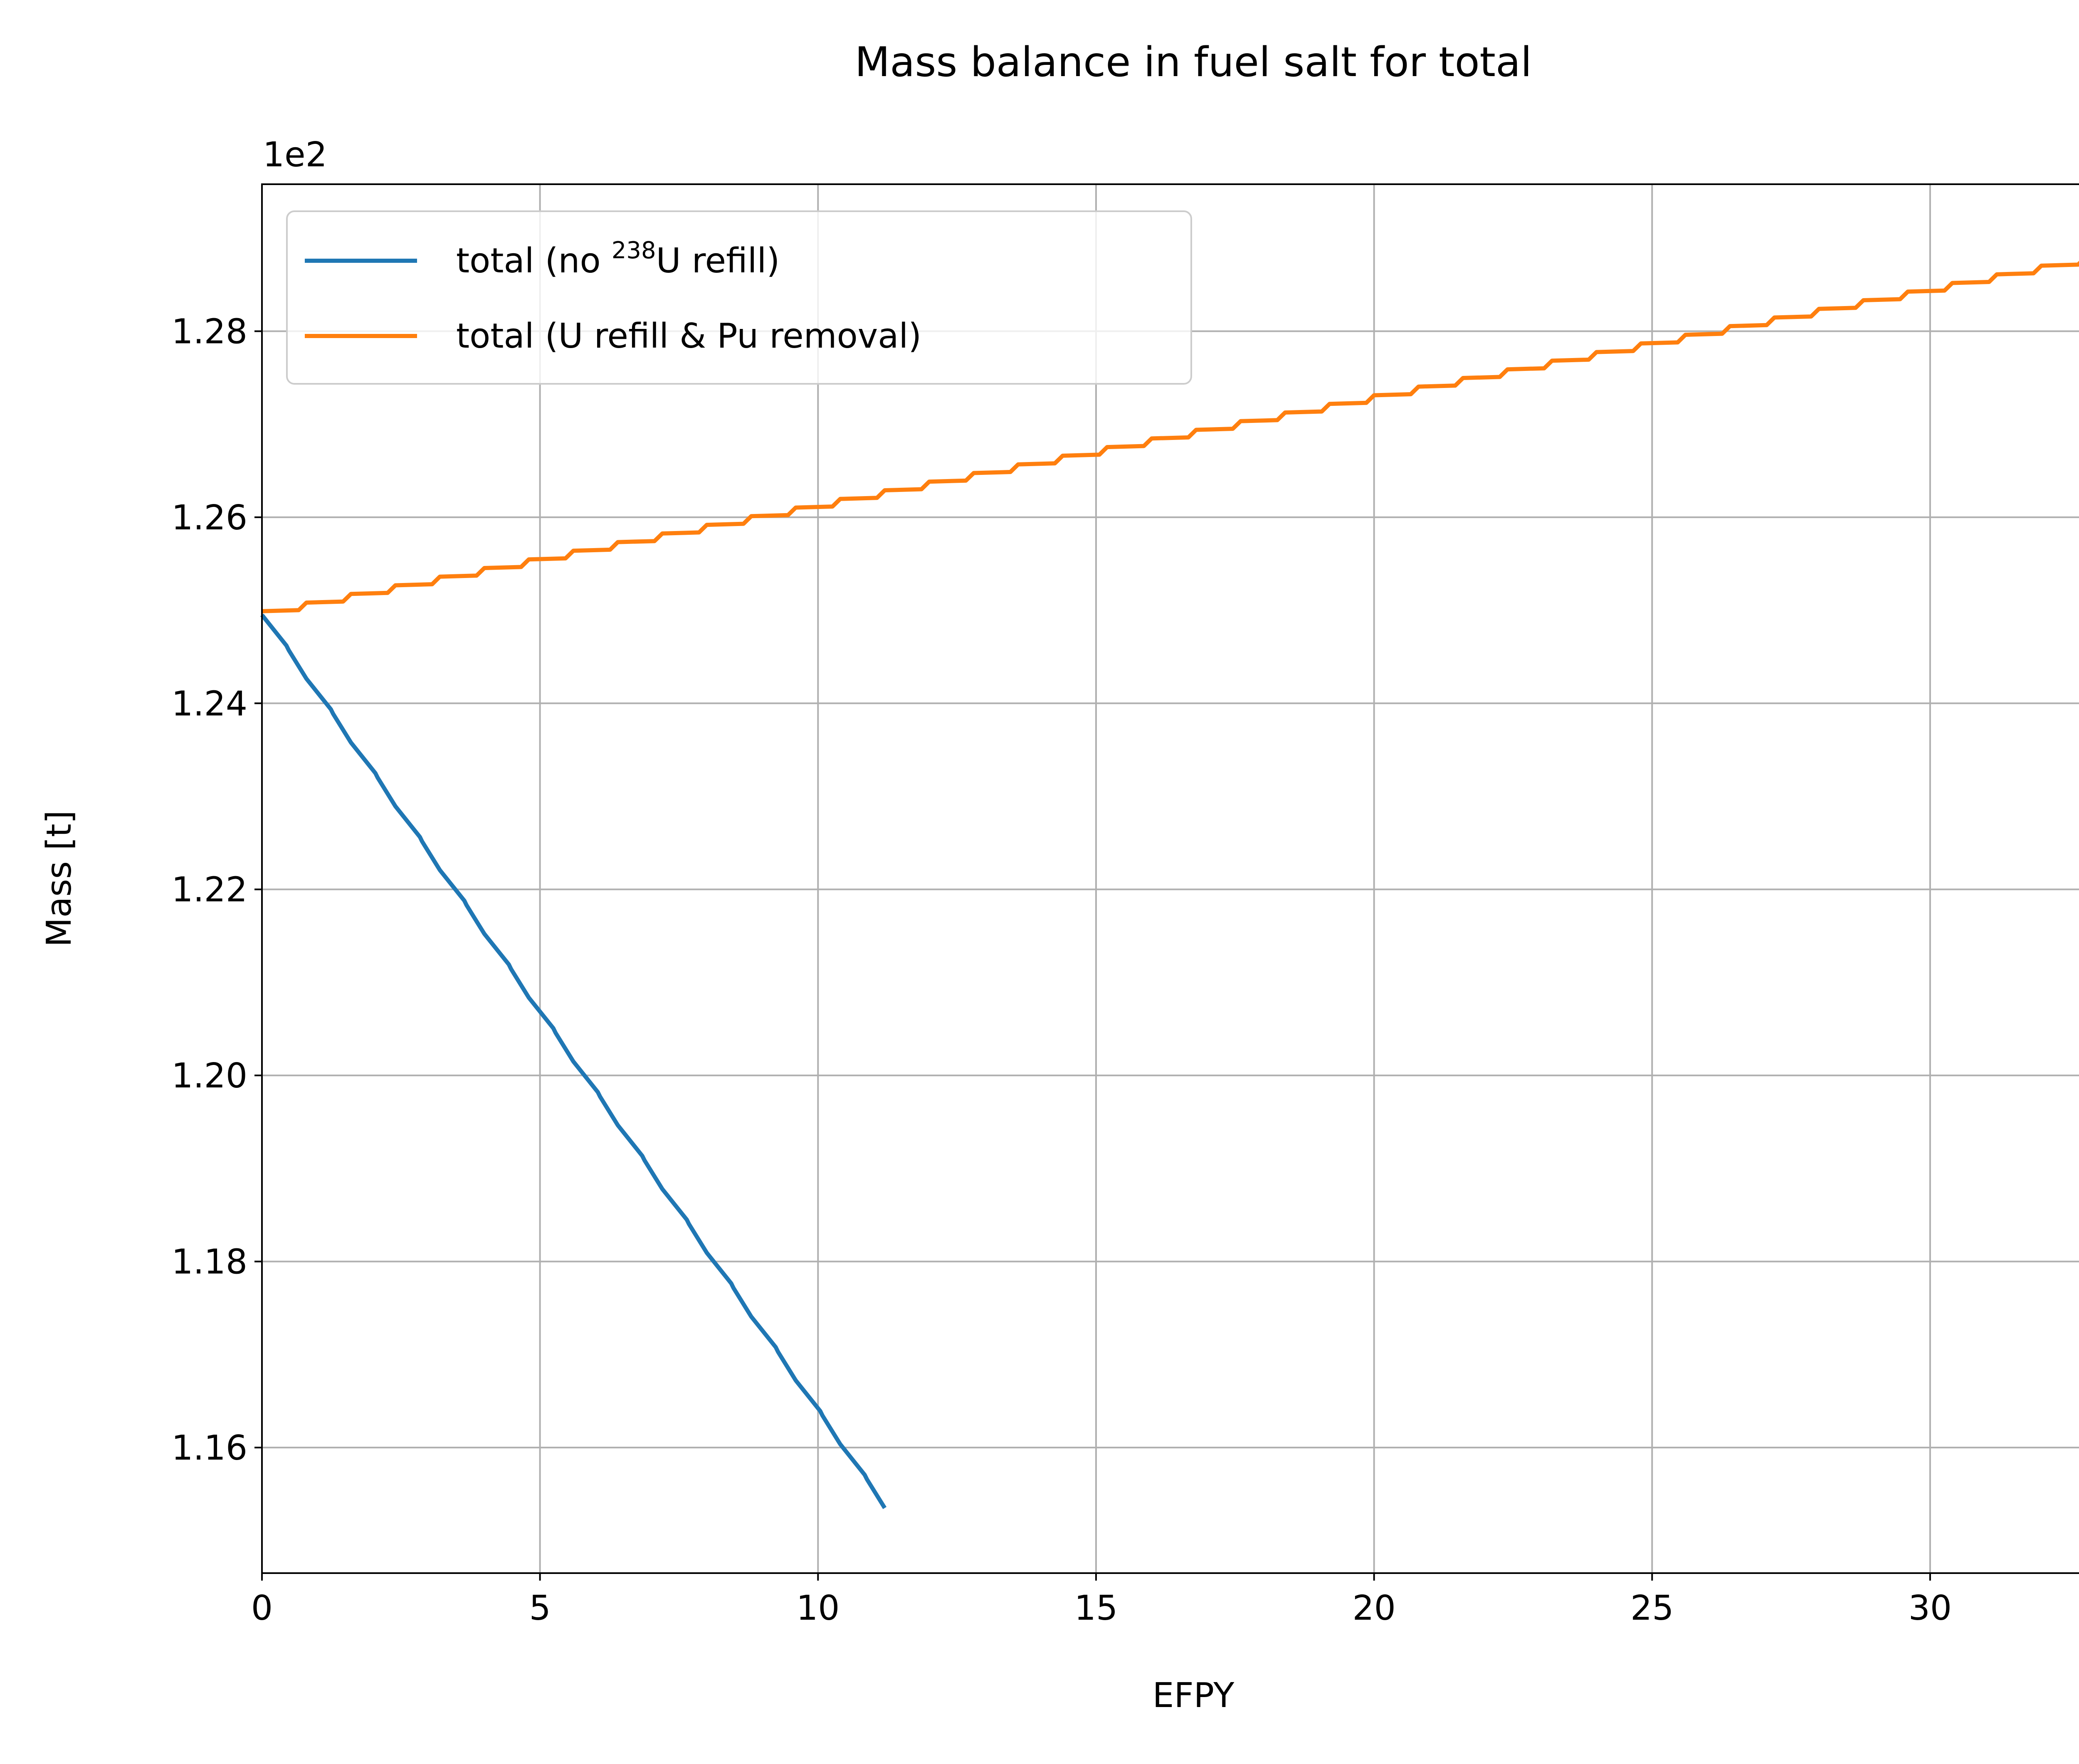 The height and width of the screenshot is (1764, 2079). Describe the element at coordinates (209, 1262) in the screenshot. I see `y-tick-label: 1.18` at that location.